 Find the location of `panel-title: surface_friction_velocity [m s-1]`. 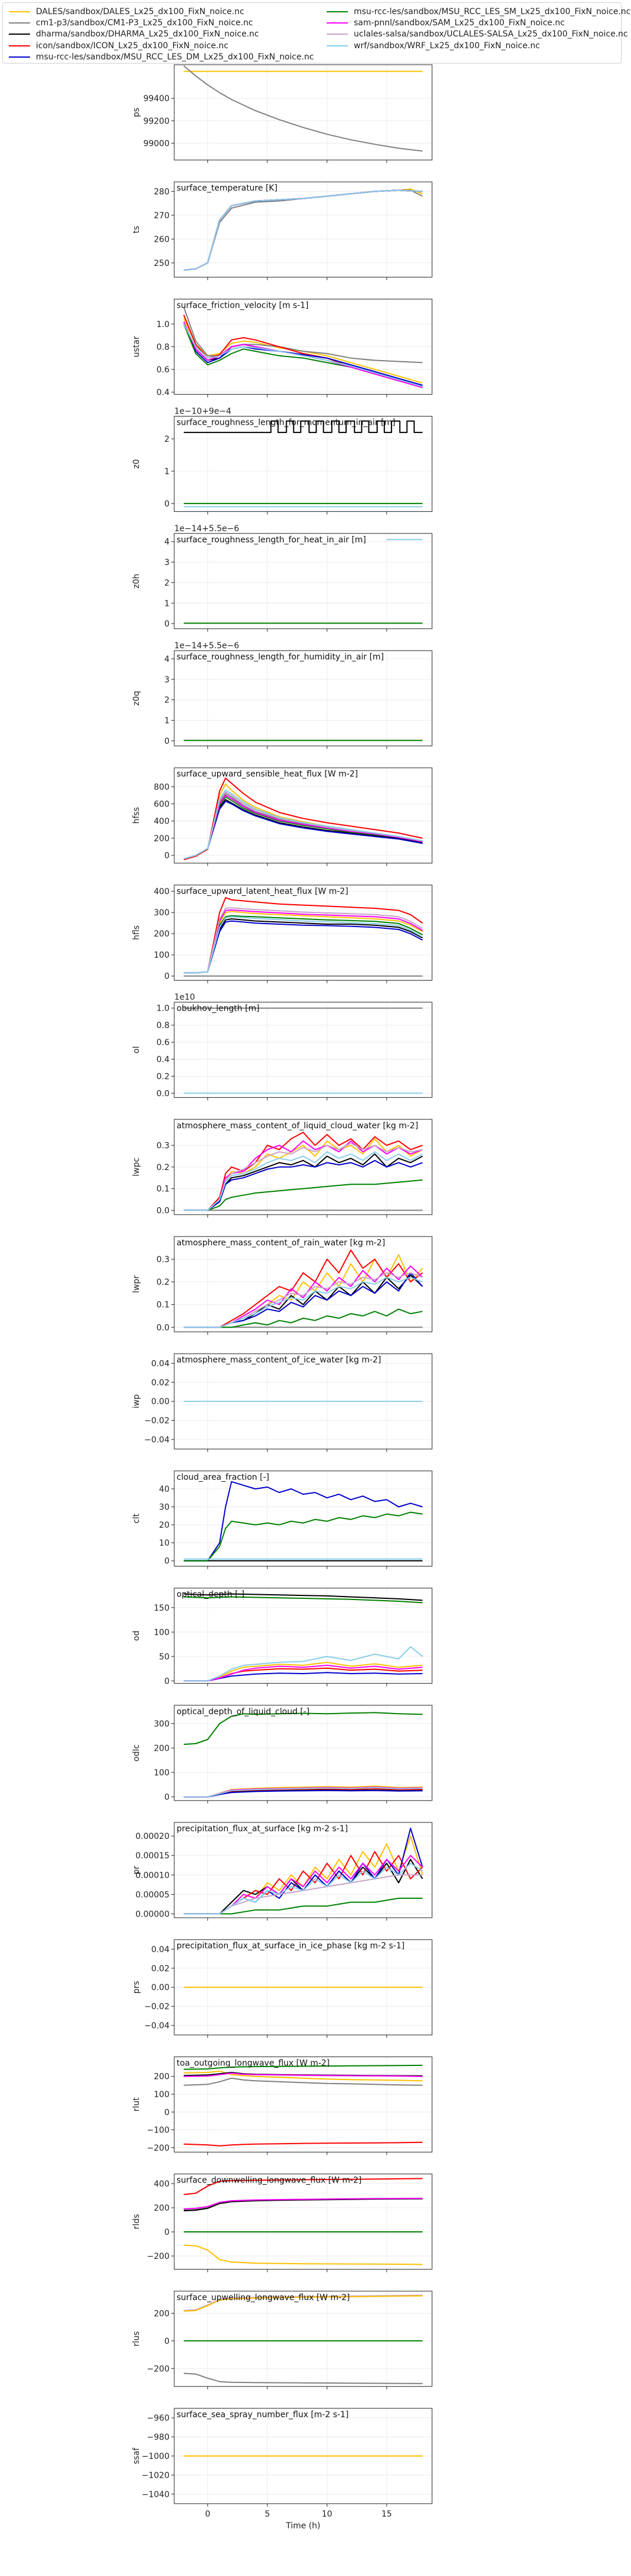

panel-title: surface_friction_velocity [m s-1] is located at coordinates (242, 305).